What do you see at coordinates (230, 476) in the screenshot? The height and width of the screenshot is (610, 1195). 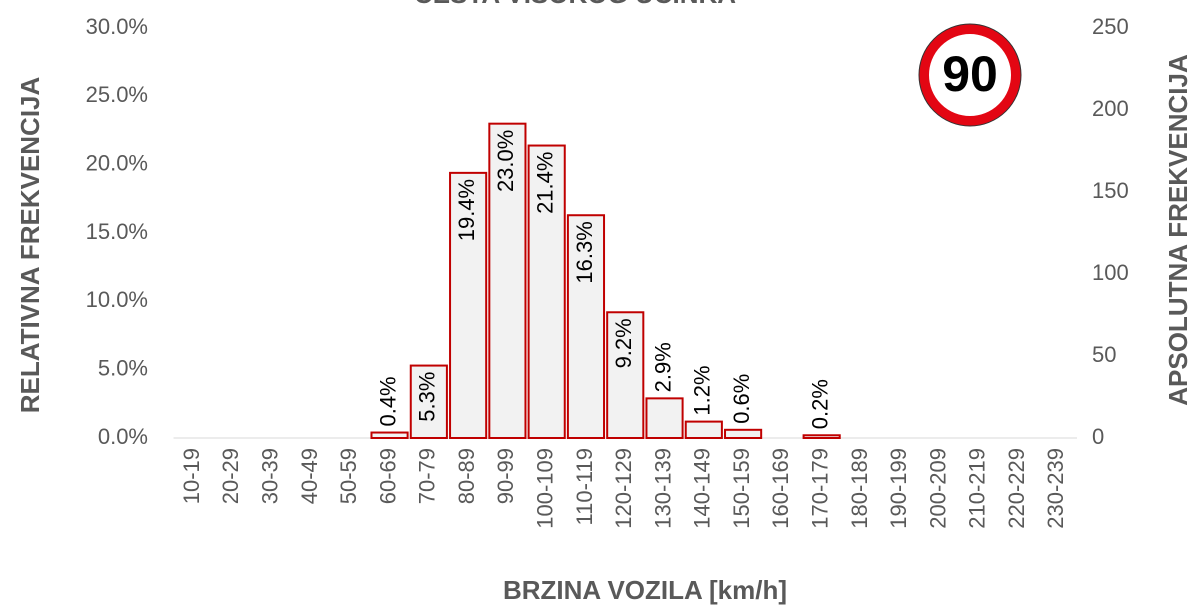 I see `x-tick-label: 20-29` at bounding box center [230, 476].